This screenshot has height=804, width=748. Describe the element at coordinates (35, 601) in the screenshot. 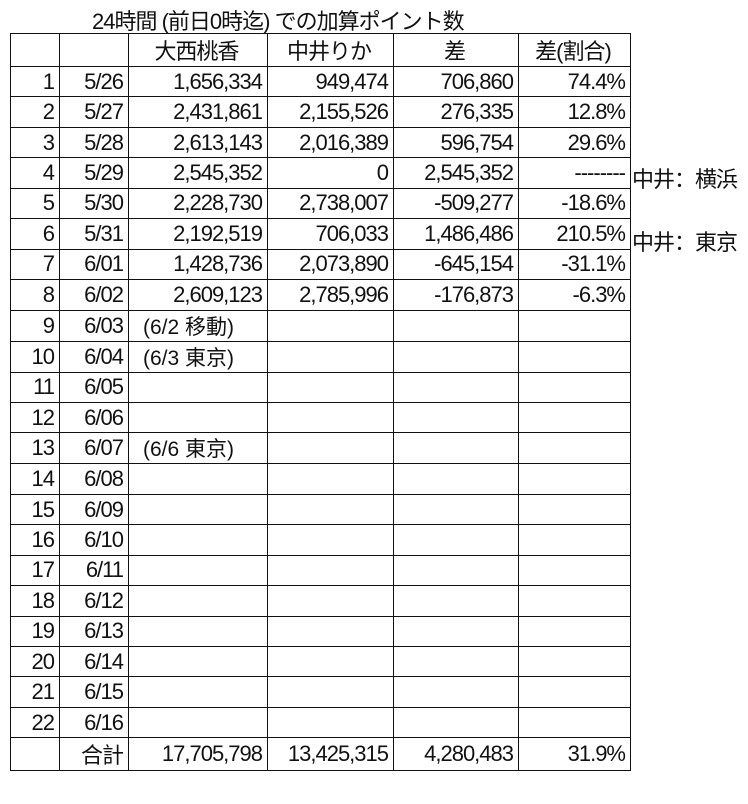

I see `row-number-cell: 18` at that location.